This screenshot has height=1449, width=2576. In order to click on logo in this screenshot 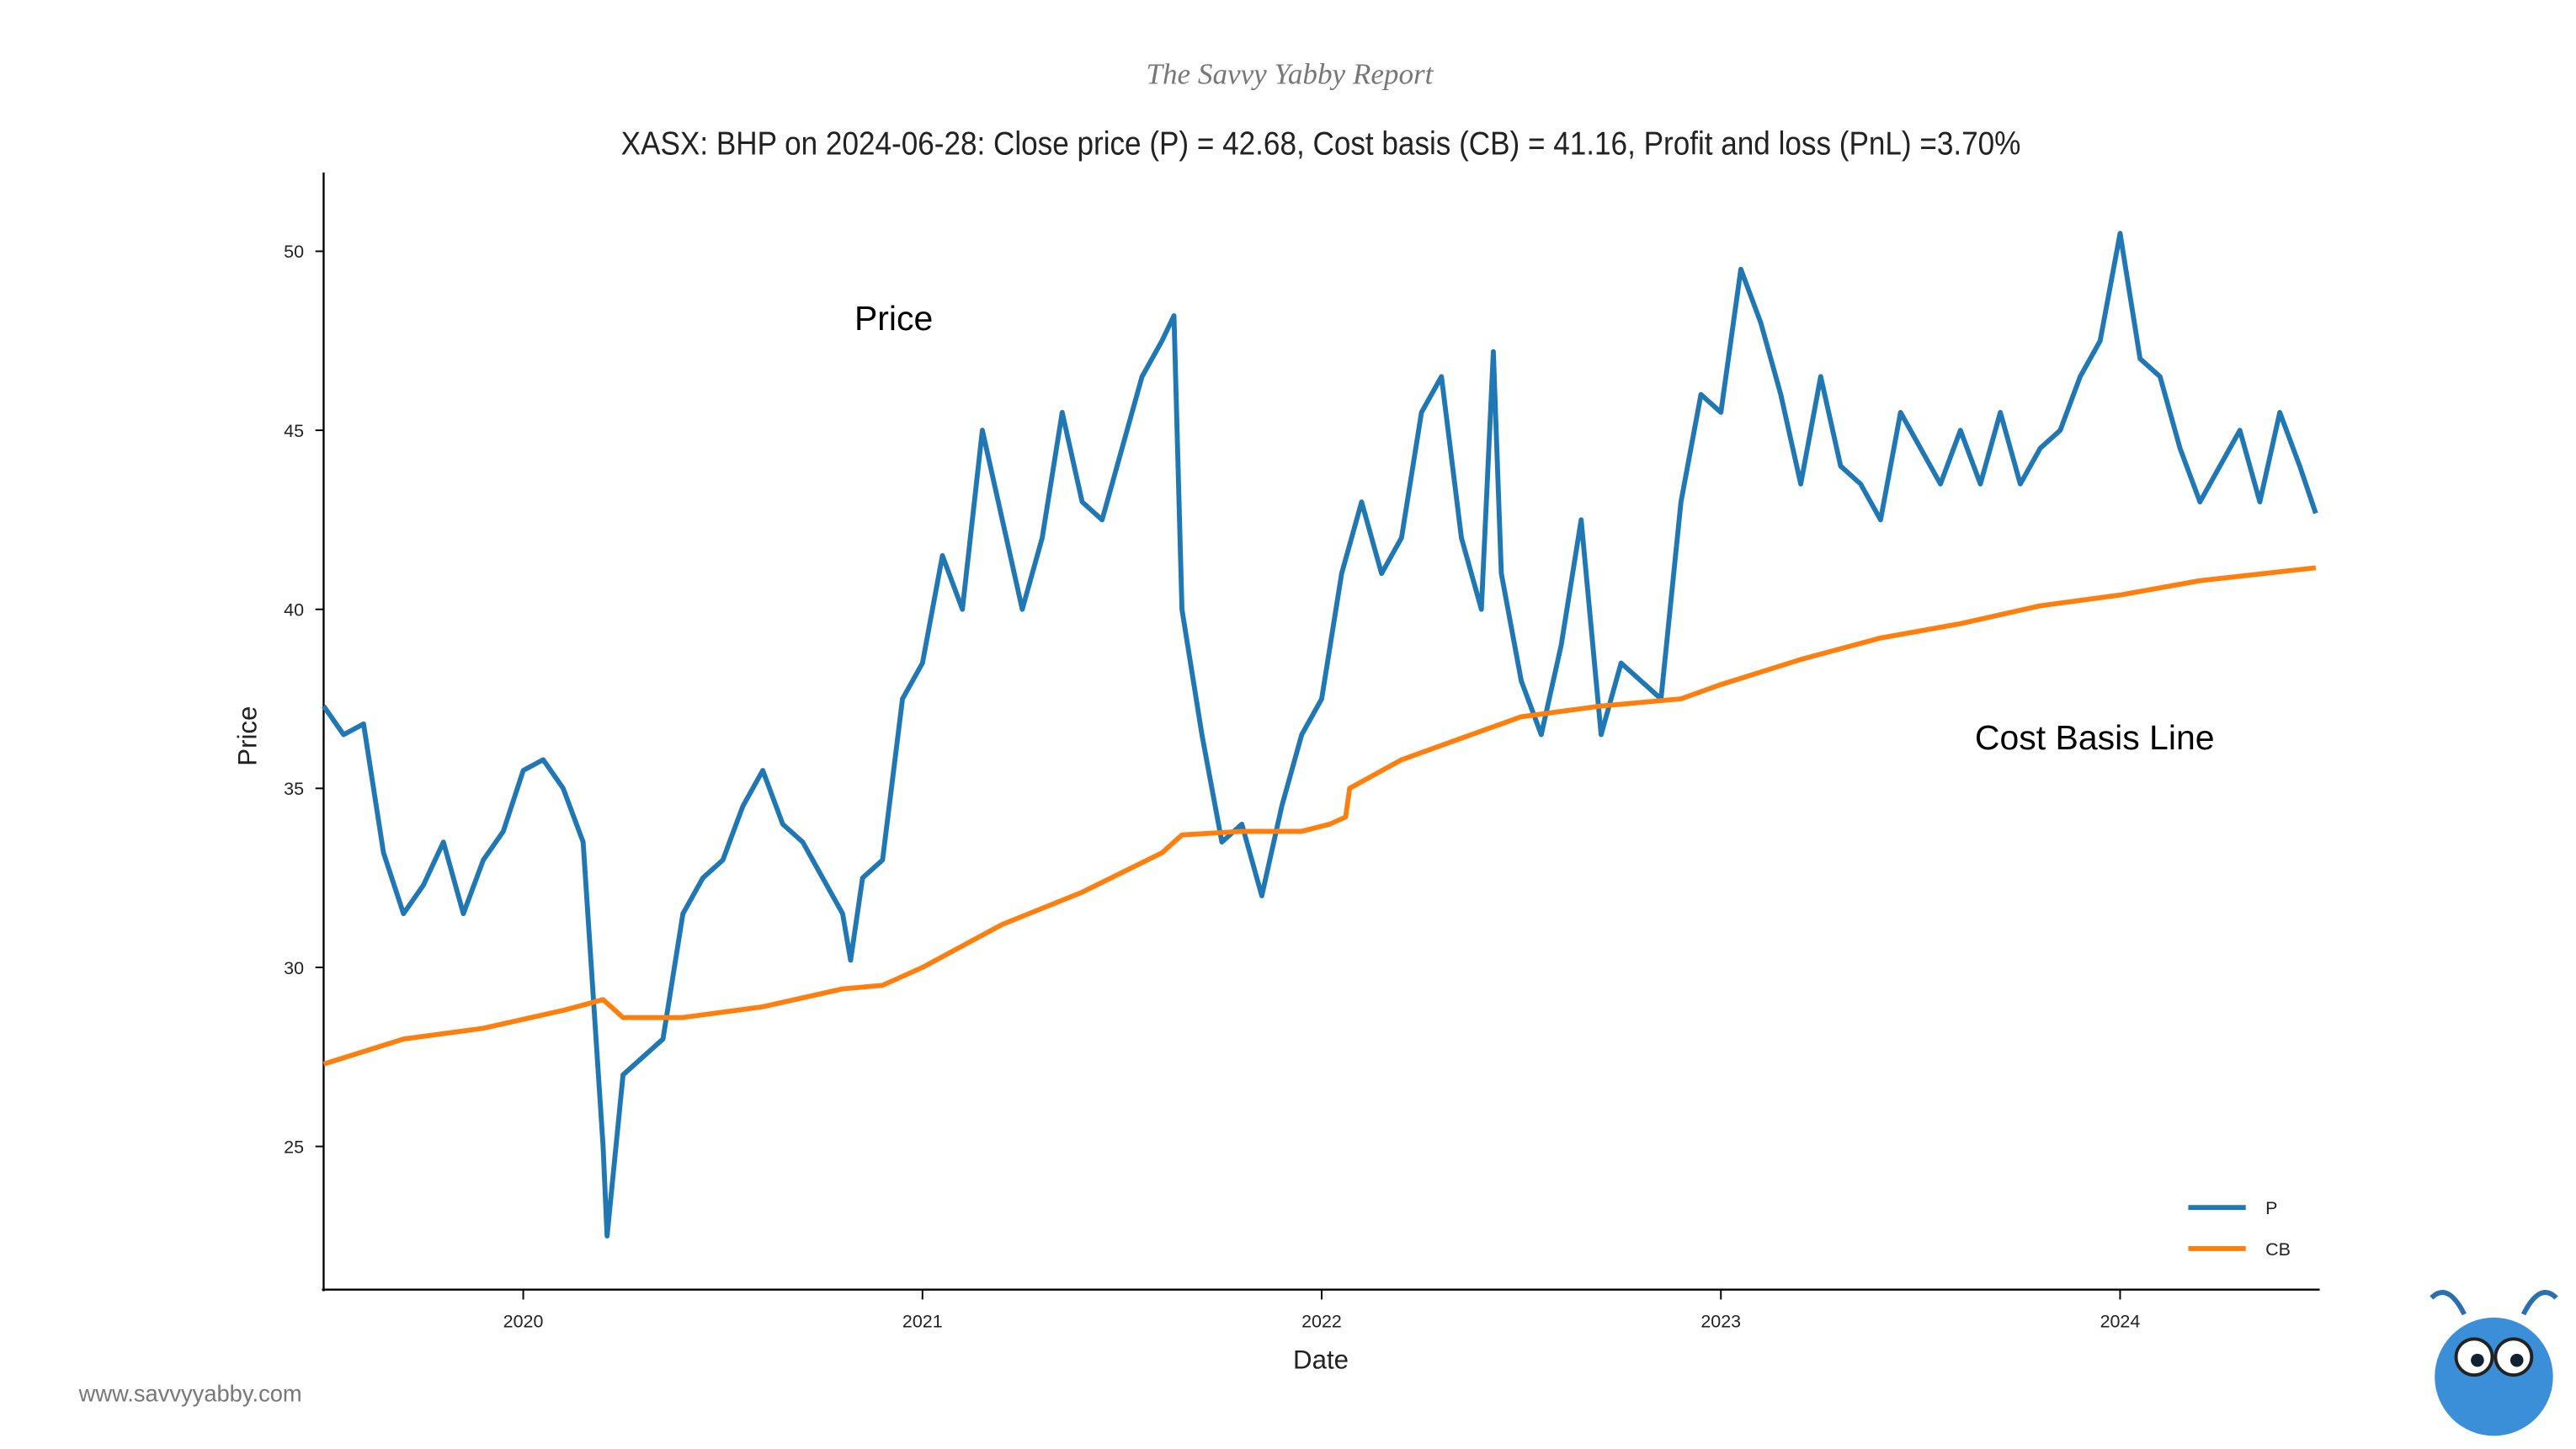, I will do `click(2494, 1363)`.